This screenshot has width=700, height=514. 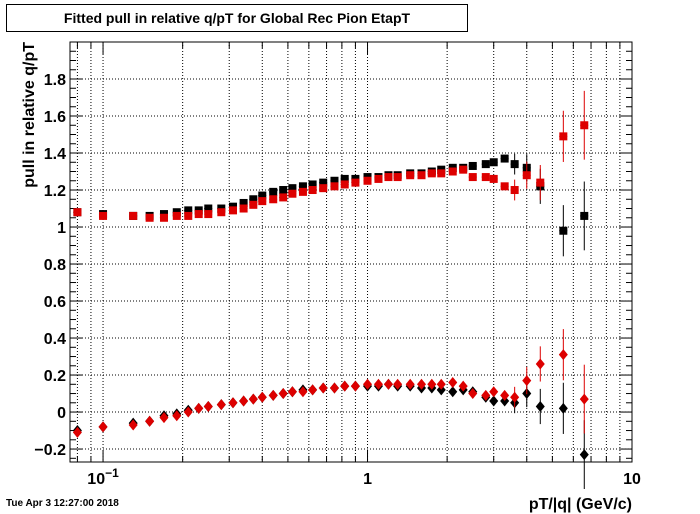 I want to click on y-tick-labels: −0.2 0 0.2 0.4 0.6 0.8 1 1.2 1.4 1.6 1.8, so click(x=50, y=265).